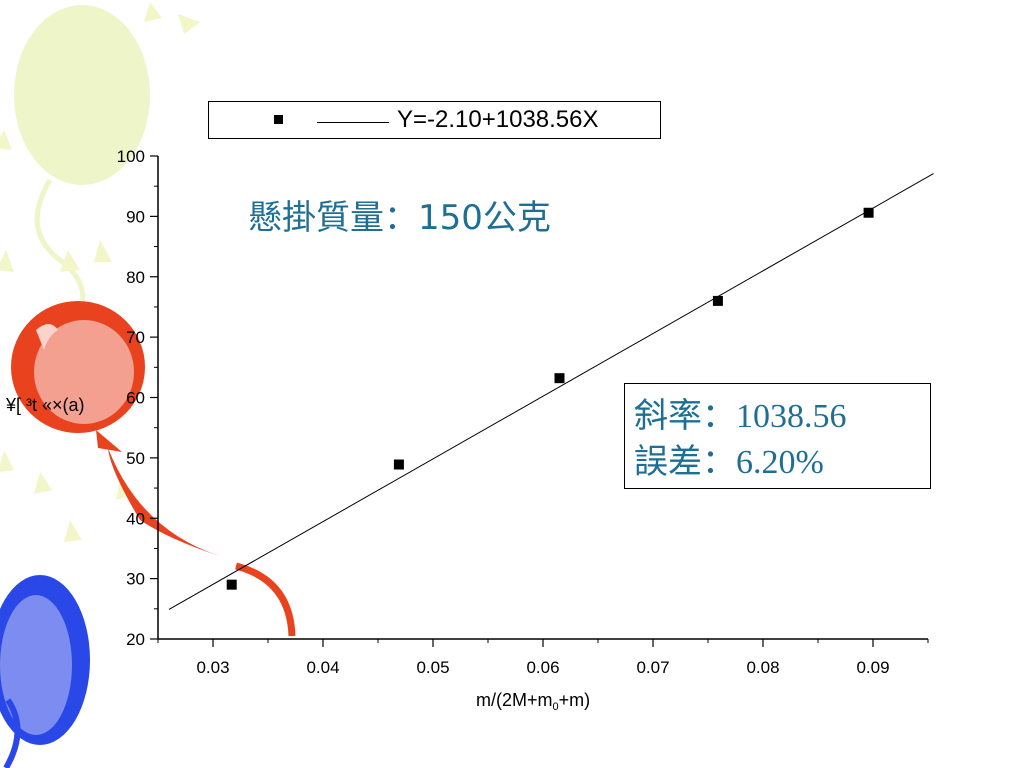 This screenshot has width=1024, height=768. Describe the element at coordinates (135, 518) in the screenshot. I see `y-tick-label: 40` at that location.